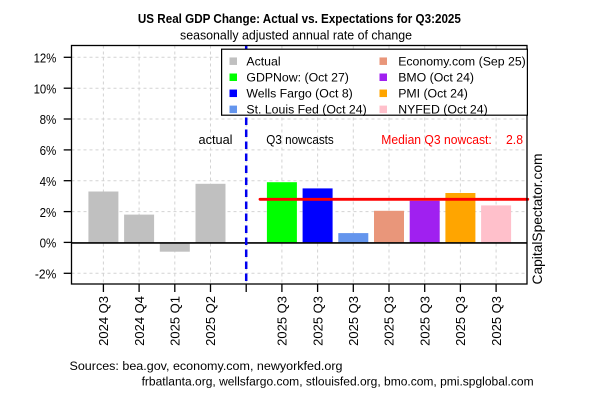 This screenshot has width=600, height=405. What do you see at coordinates (443, 110) in the screenshot?
I see `svg-text: NYFED (Oct 24)` at bounding box center [443, 110].